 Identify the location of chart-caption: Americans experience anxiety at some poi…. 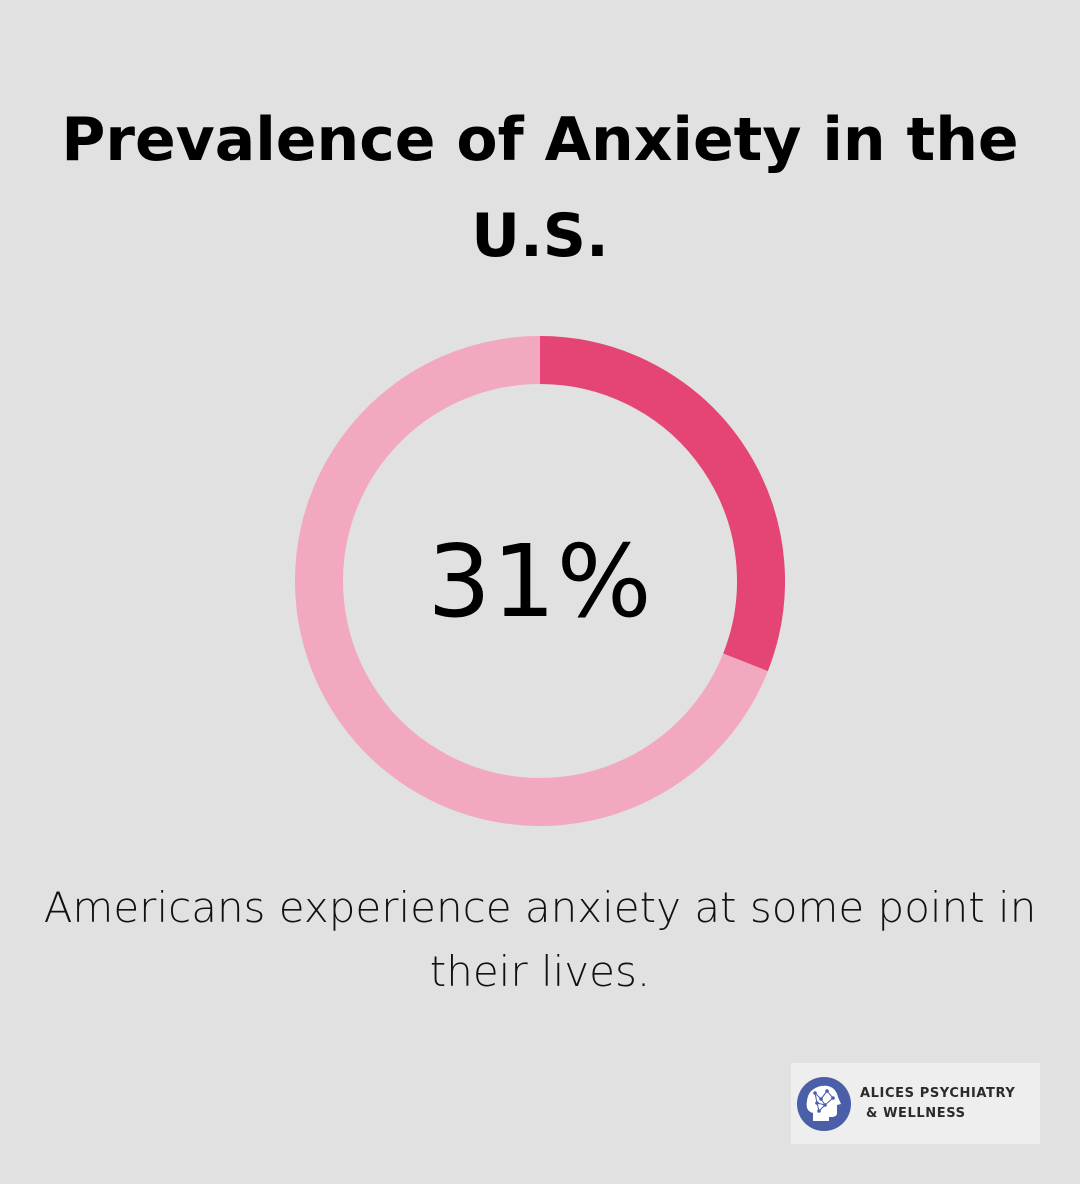
(540, 939).